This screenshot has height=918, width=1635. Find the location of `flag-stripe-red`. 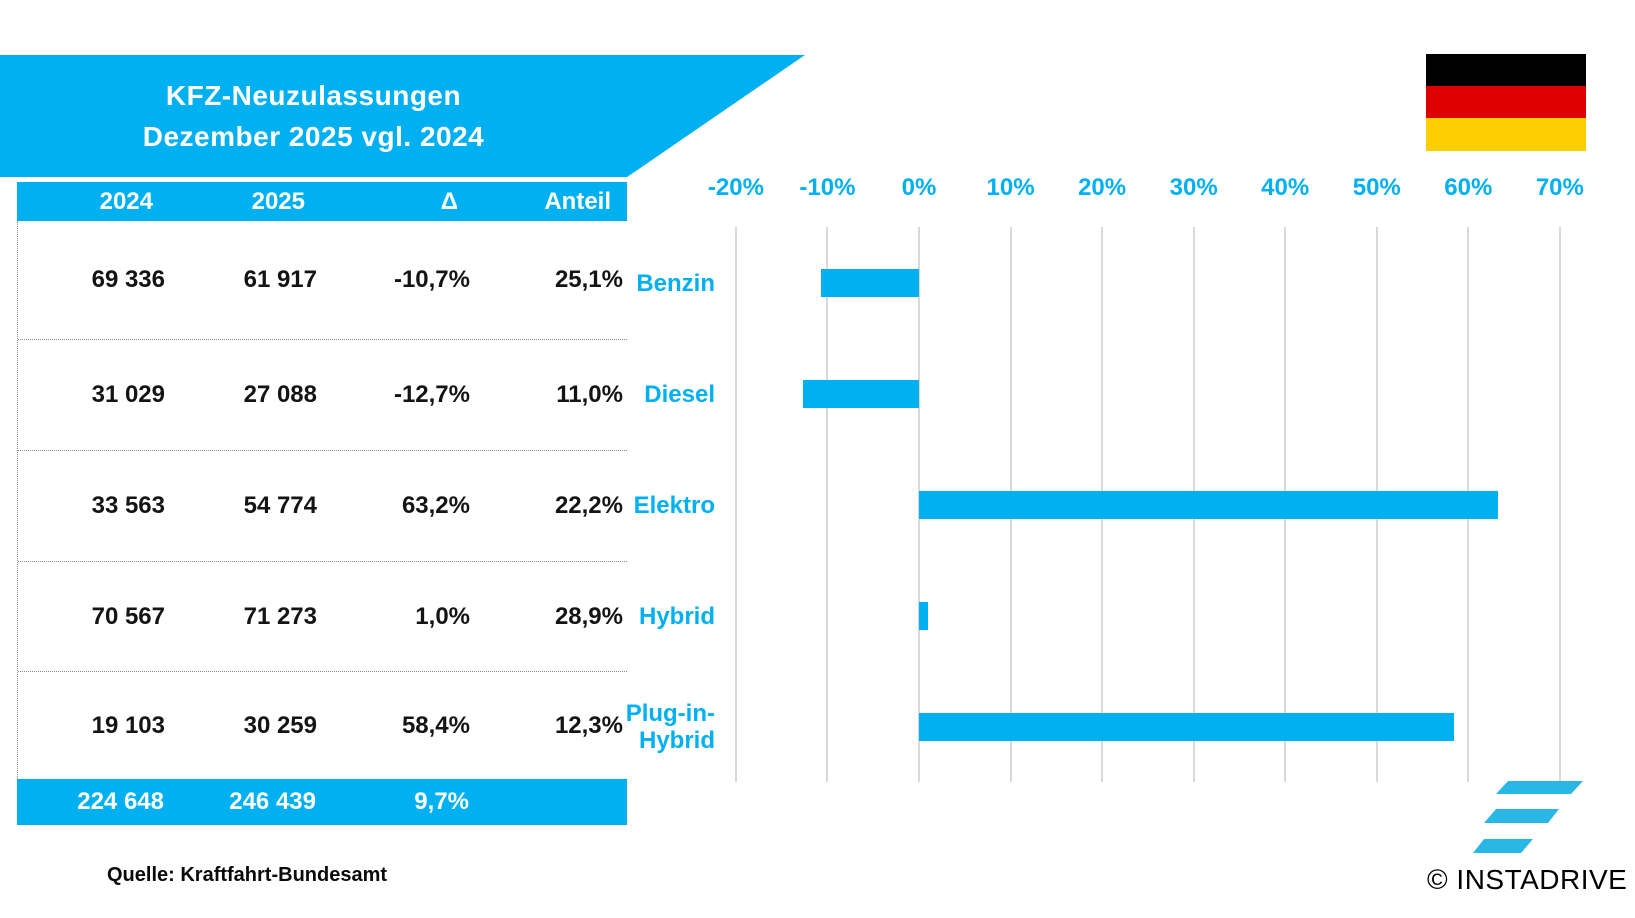

flag-stripe-red is located at coordinates (1506, 102).